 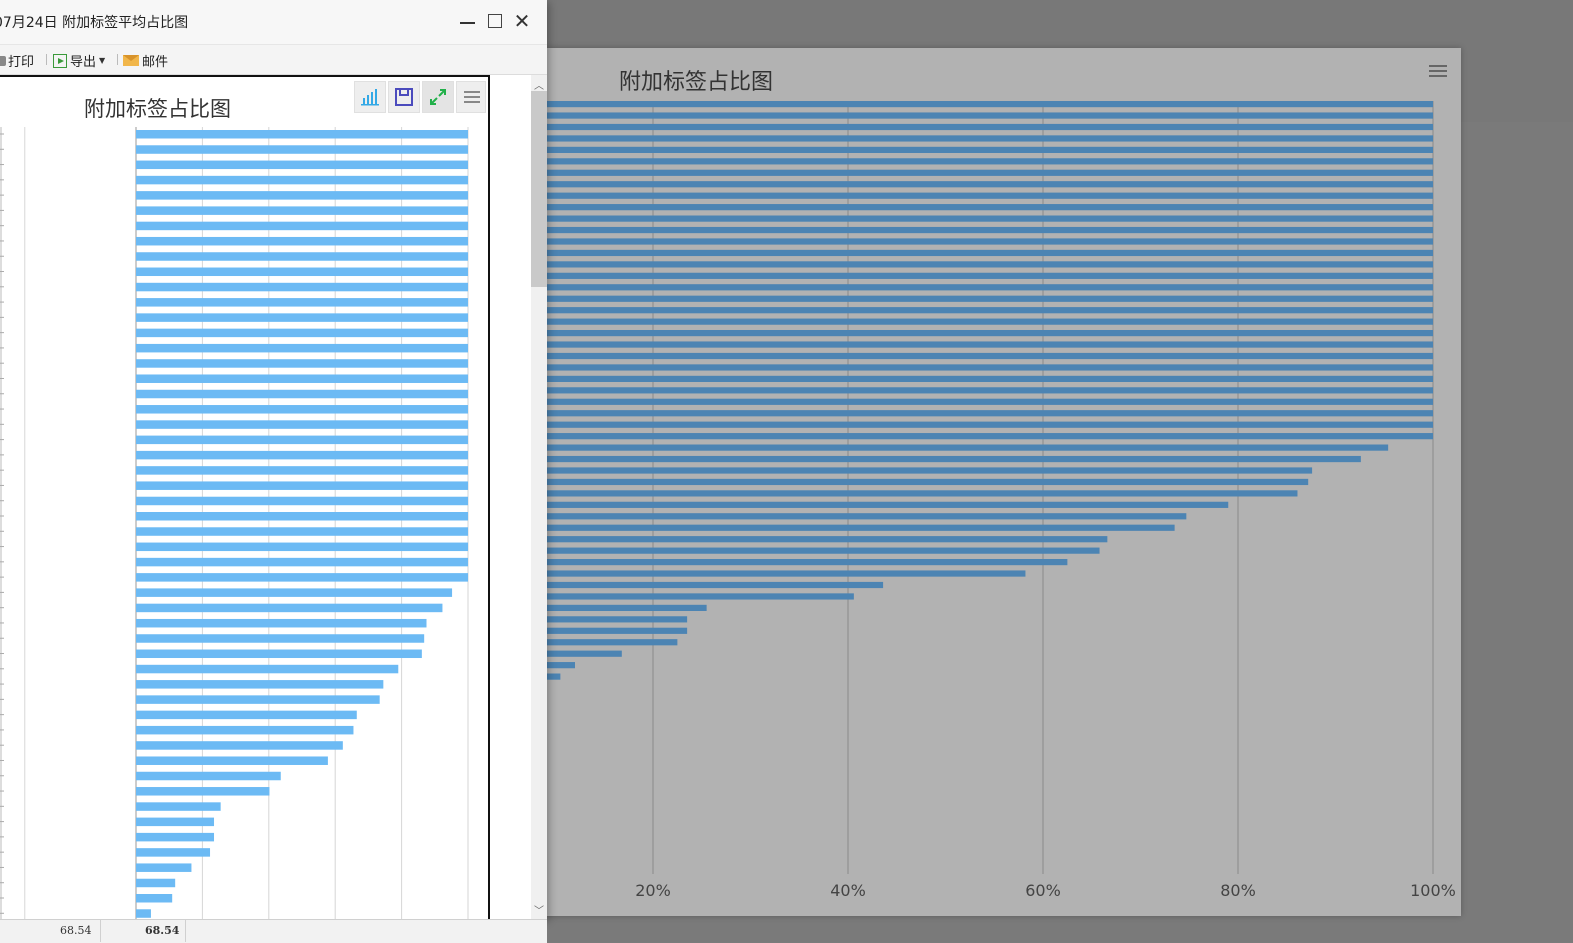 I want to click on dialog-toolbar: 打印 导出 ▼ 邮件, so click(x=273, y=60).